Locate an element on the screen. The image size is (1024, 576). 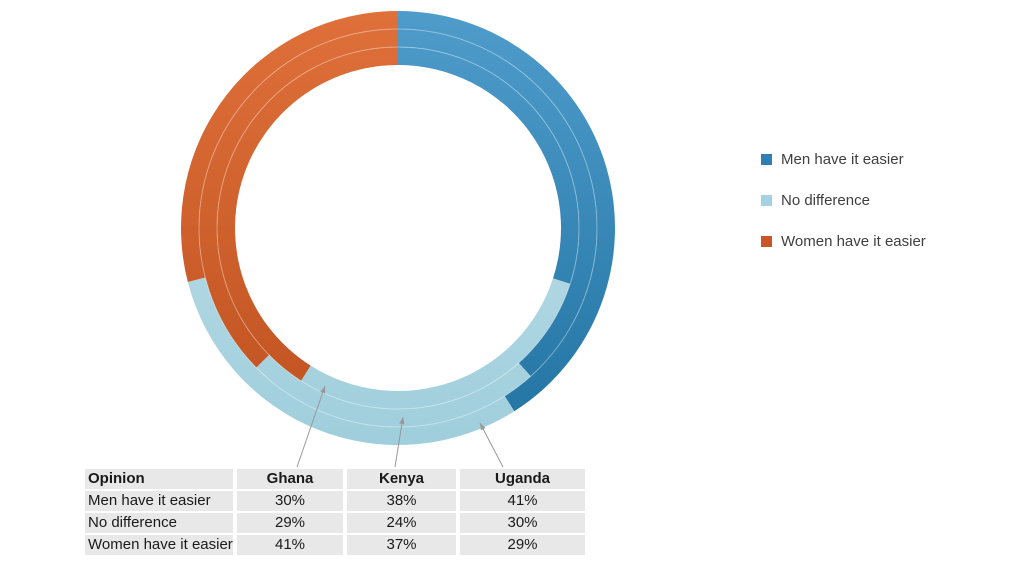
table-cell: 38% is located at coordinates (401, 501).